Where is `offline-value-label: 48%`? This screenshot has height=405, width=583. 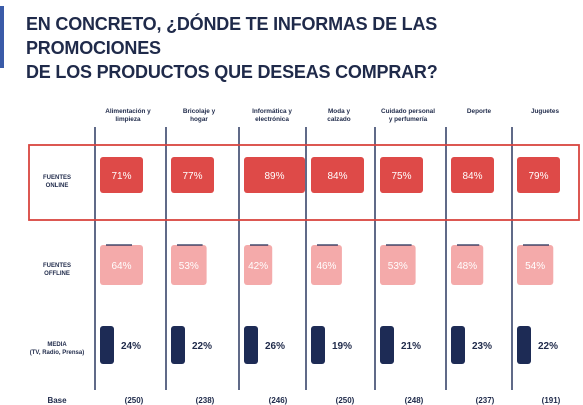
offline-value-label: 48% is located at coordinates (467, 266).